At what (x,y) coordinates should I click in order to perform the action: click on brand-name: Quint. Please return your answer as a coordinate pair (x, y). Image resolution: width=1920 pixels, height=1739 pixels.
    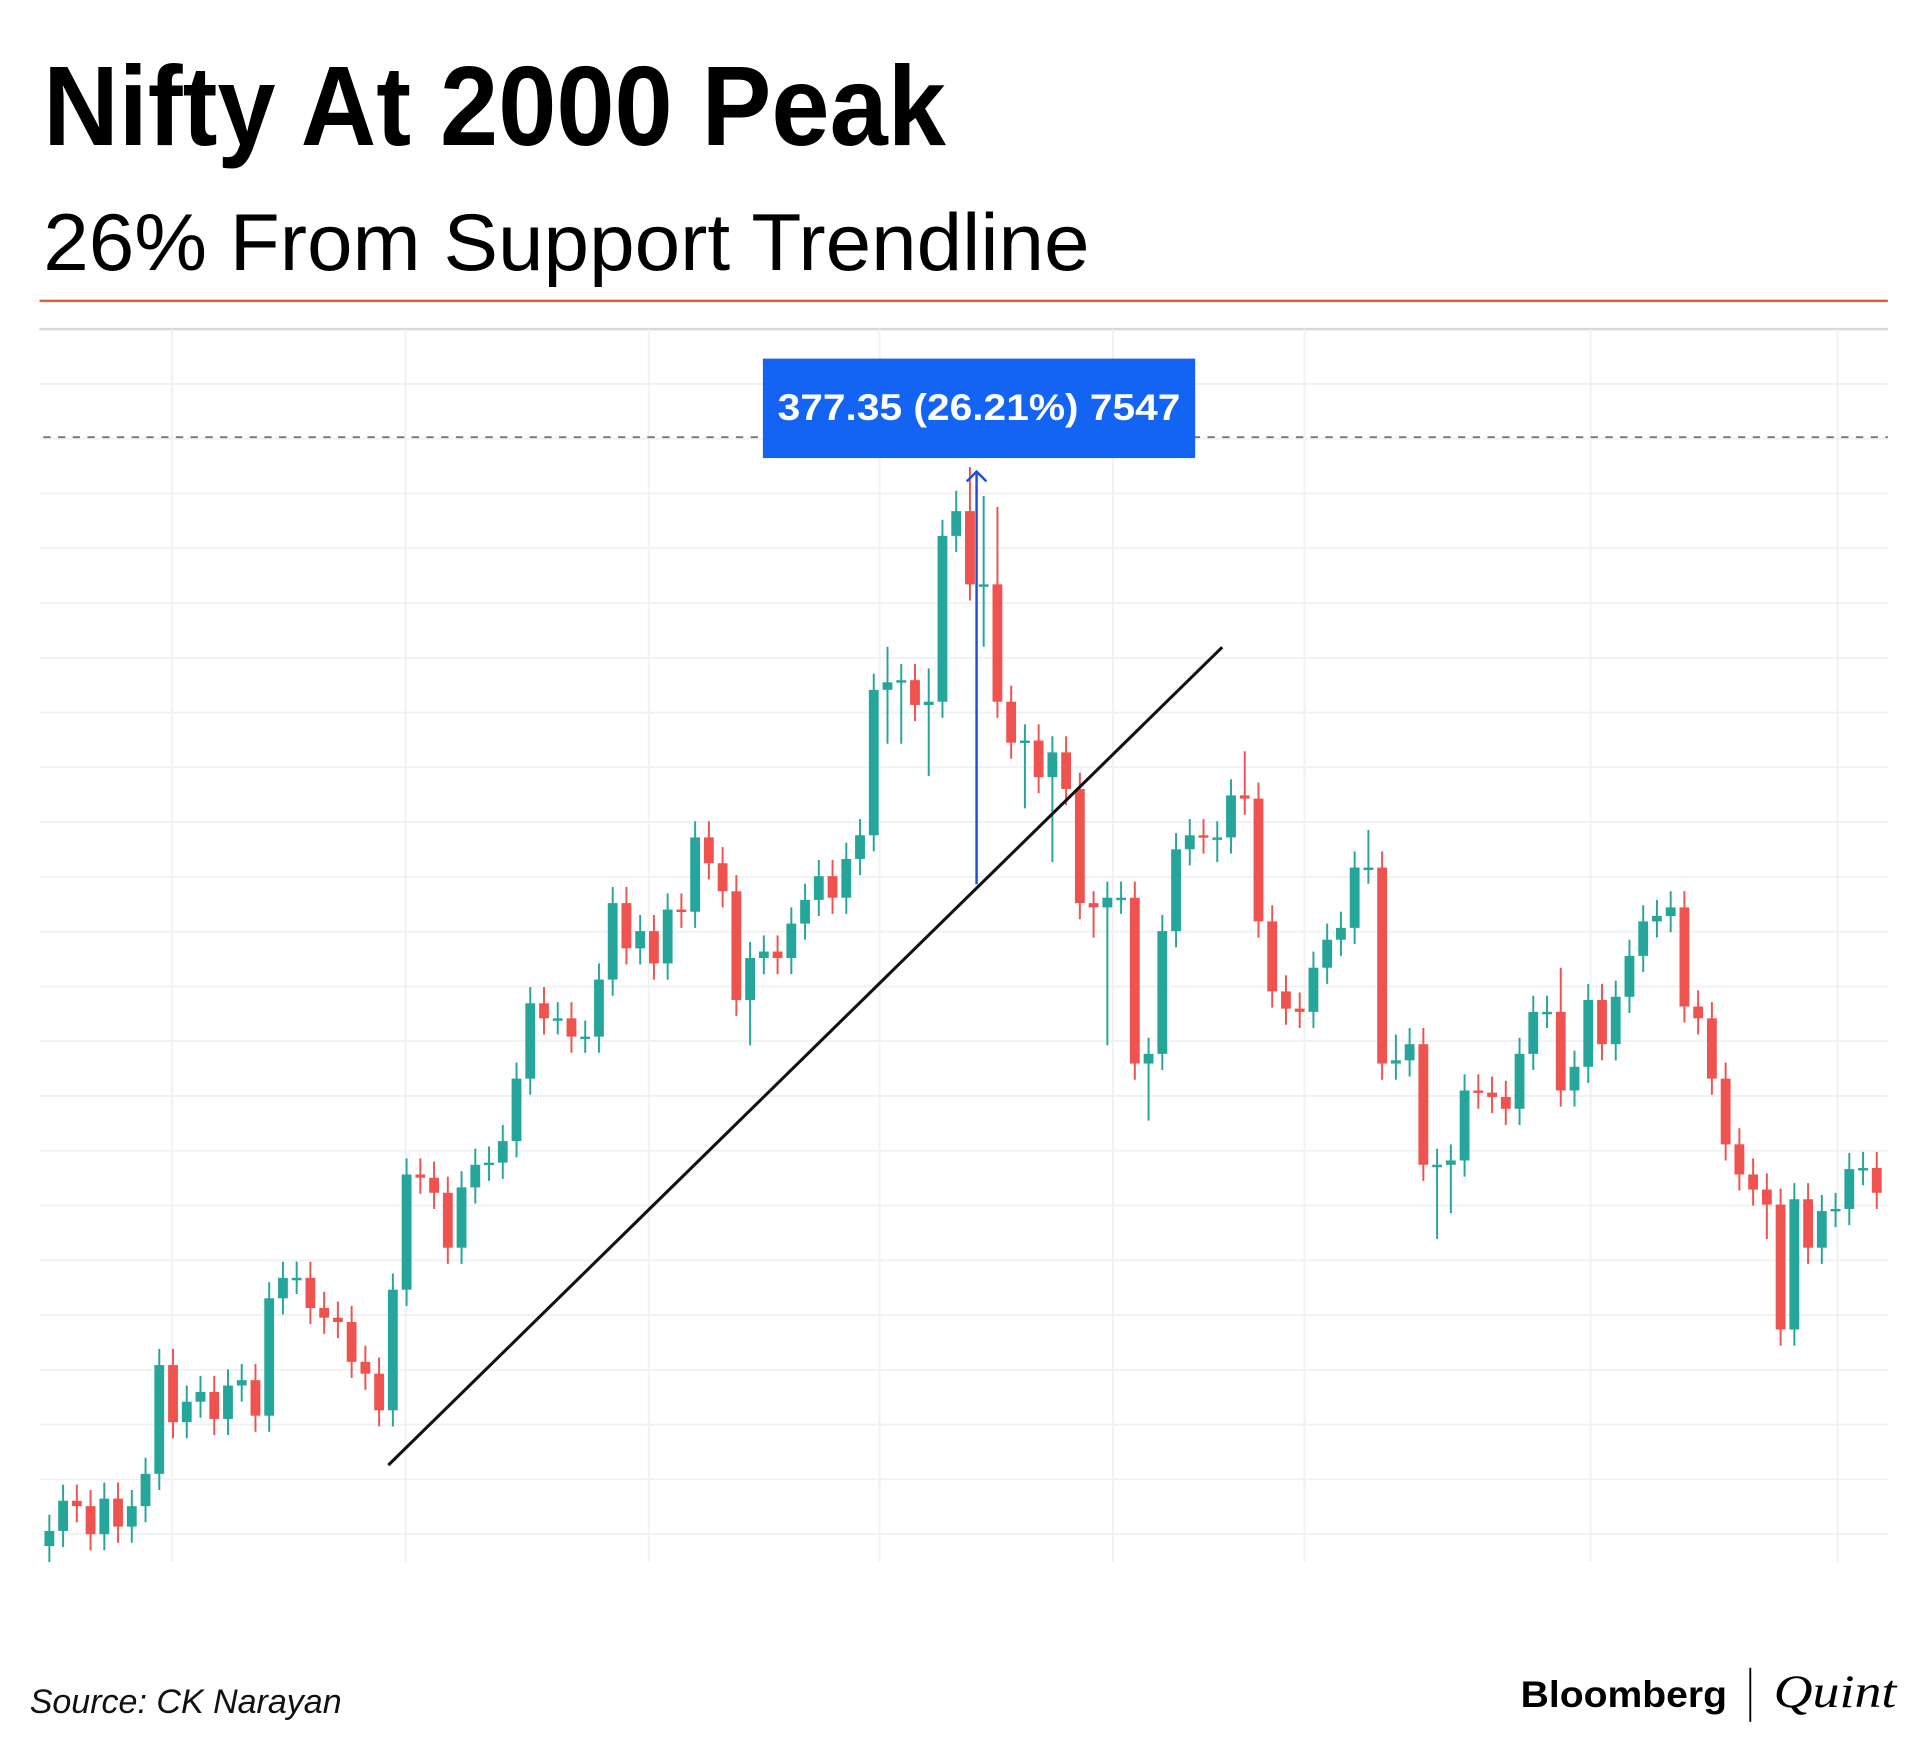
    Looking at the image, I should click on (1836, 1692).